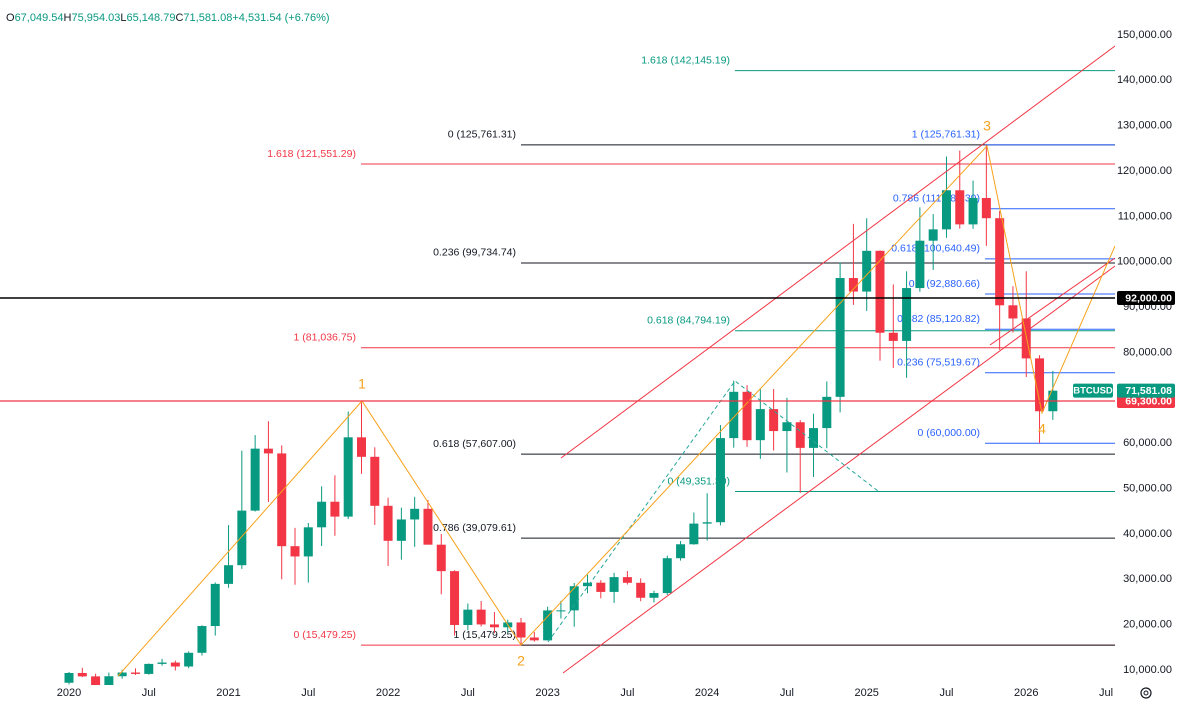  What do you see at coordinates (39, 18) in the screenshot?
I see `header-value: 67,049.54` at bounding box center [39, 18].